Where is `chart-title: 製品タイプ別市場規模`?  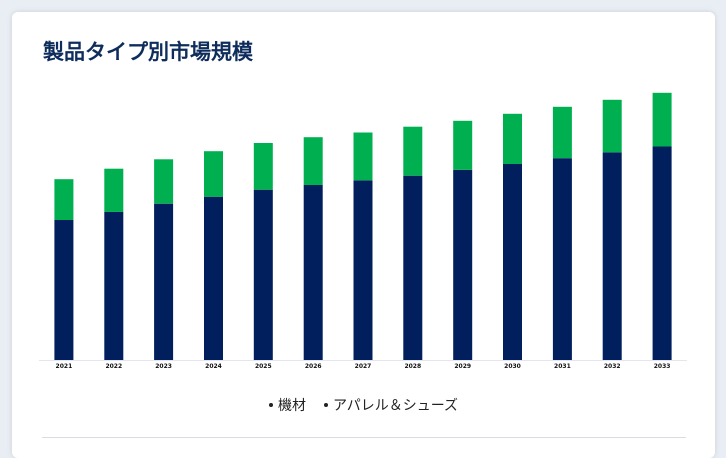
chart-title: 製品タイプ別市場規模 is located at coordinates (148, 52).